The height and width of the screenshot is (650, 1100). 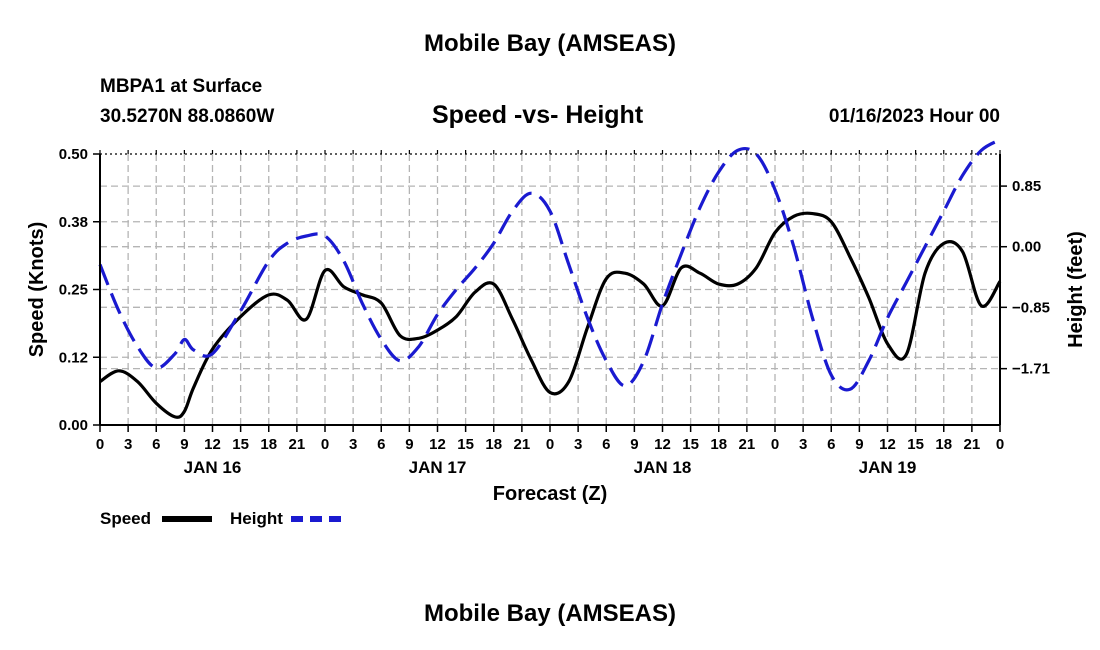 What do you see at coordinates (888, 467) in the screenshot?
I see `date-label: JAN 19` at bounding box center [888, 467].